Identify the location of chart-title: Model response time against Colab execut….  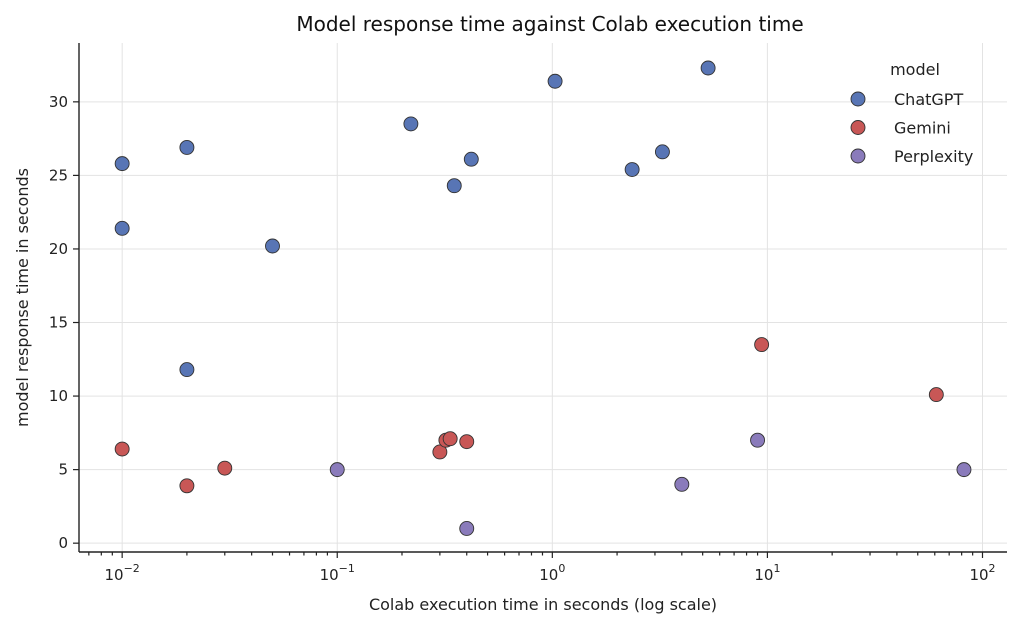
(549, 24).